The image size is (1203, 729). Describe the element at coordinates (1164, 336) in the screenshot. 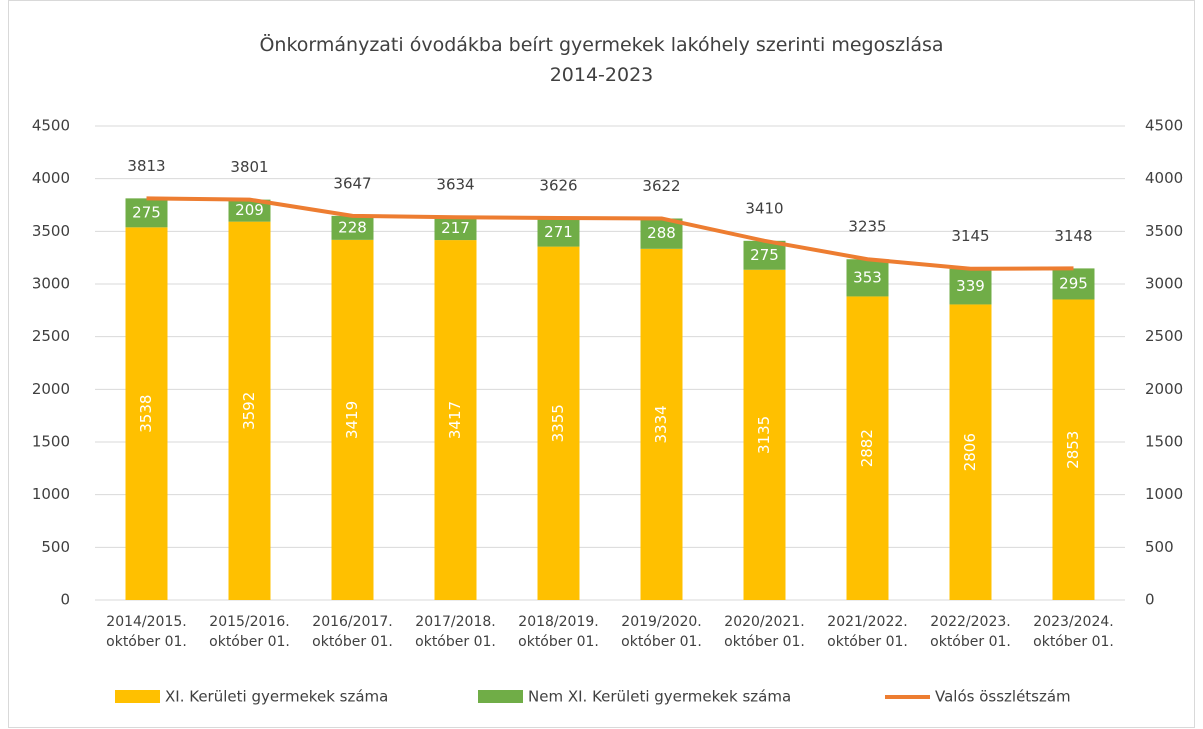

I see `y2-tick-label: 2500` at that location.